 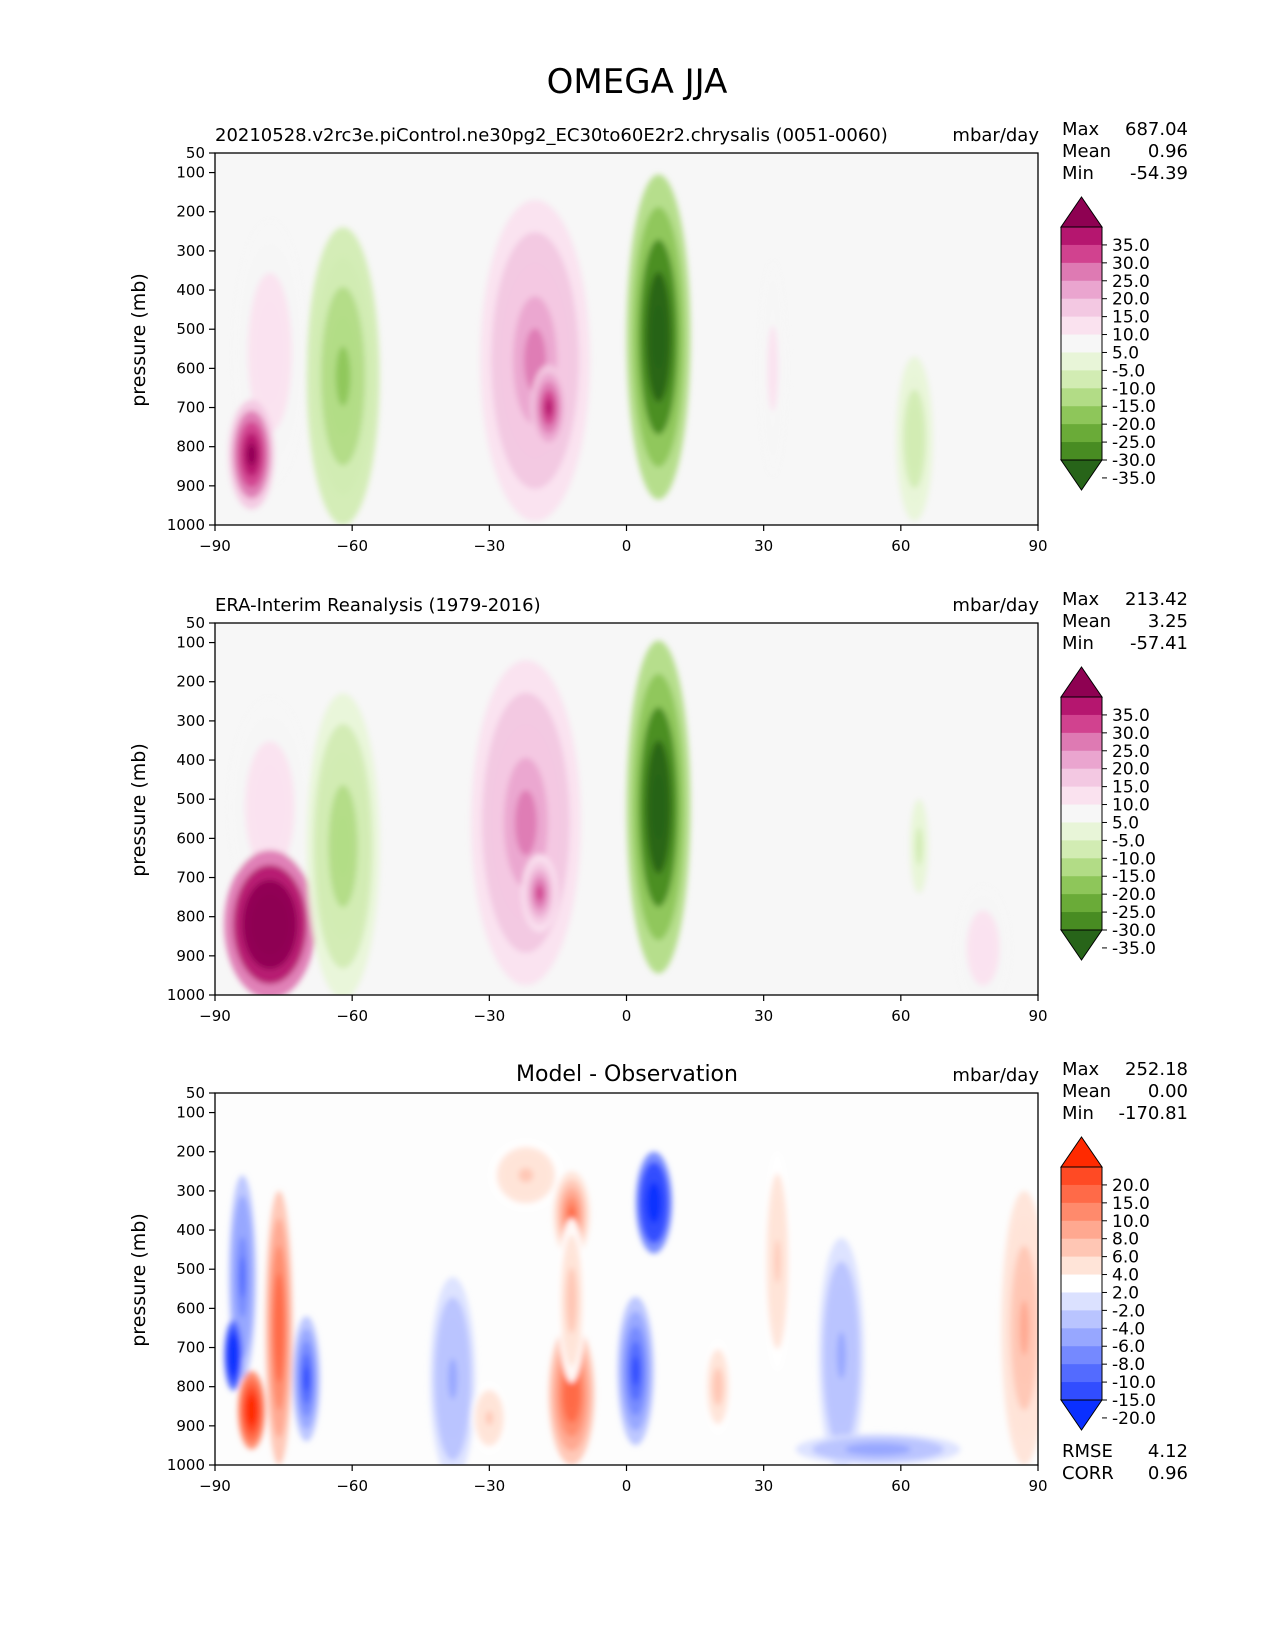 I want to click on y-tick-label: 50, so click(x=195, y=623).